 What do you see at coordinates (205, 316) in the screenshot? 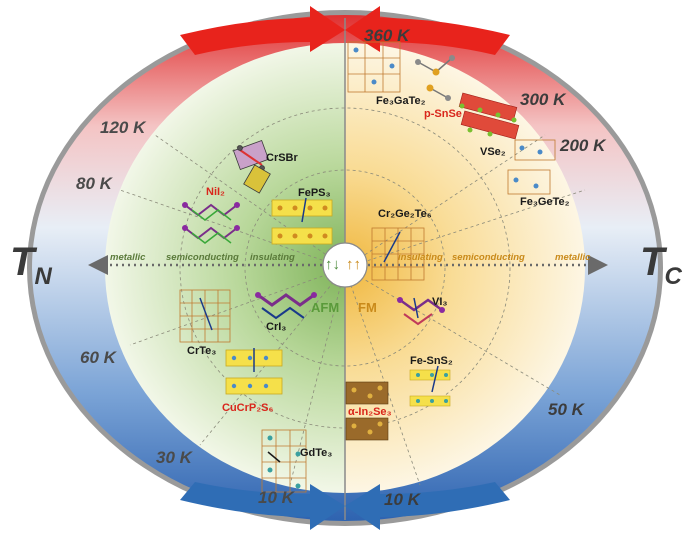
I see `crte3-structure-icon` at bounding box center [205, 316].